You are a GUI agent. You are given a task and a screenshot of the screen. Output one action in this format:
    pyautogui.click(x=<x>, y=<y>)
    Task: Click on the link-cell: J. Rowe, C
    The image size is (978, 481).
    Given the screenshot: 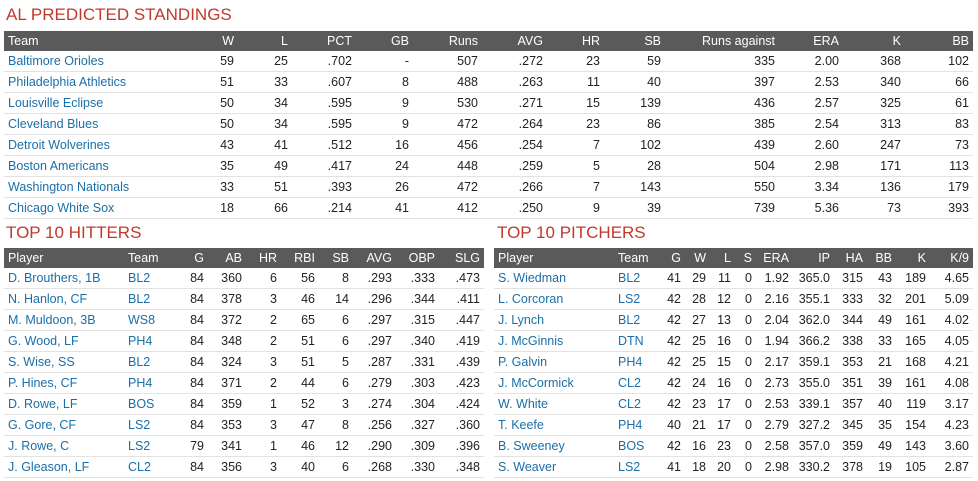 What is the action you would take?
    pyautogui.click(x=64, y=446)
    